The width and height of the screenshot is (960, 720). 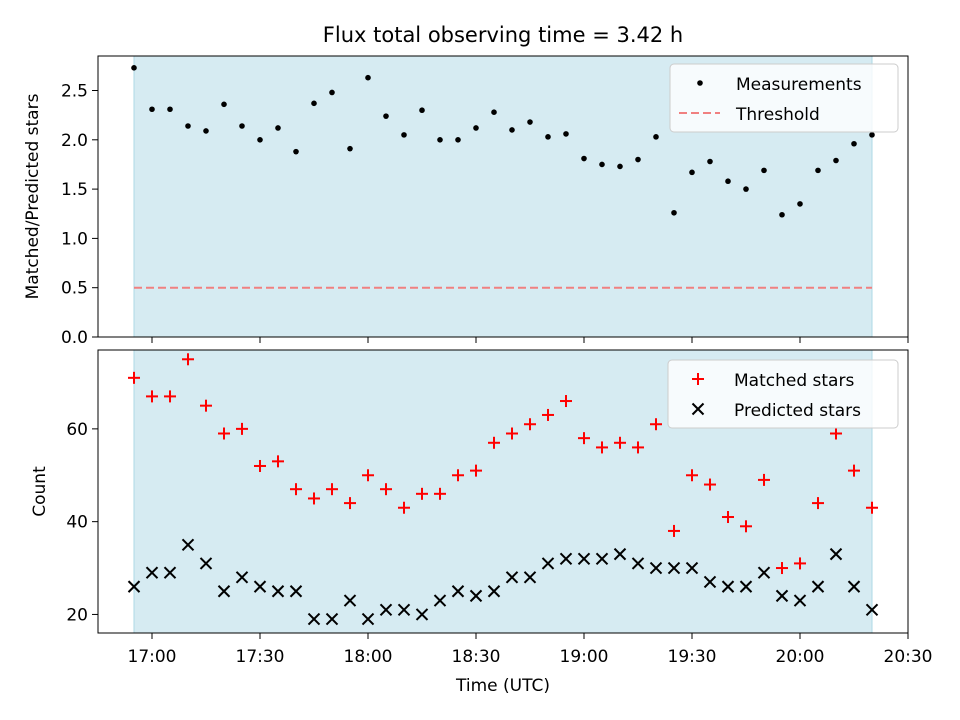 What do you see at coordinates (74, 190) in the screenshot?
I see `y-tick-label: 1.5` at bounding box center [74, 190].